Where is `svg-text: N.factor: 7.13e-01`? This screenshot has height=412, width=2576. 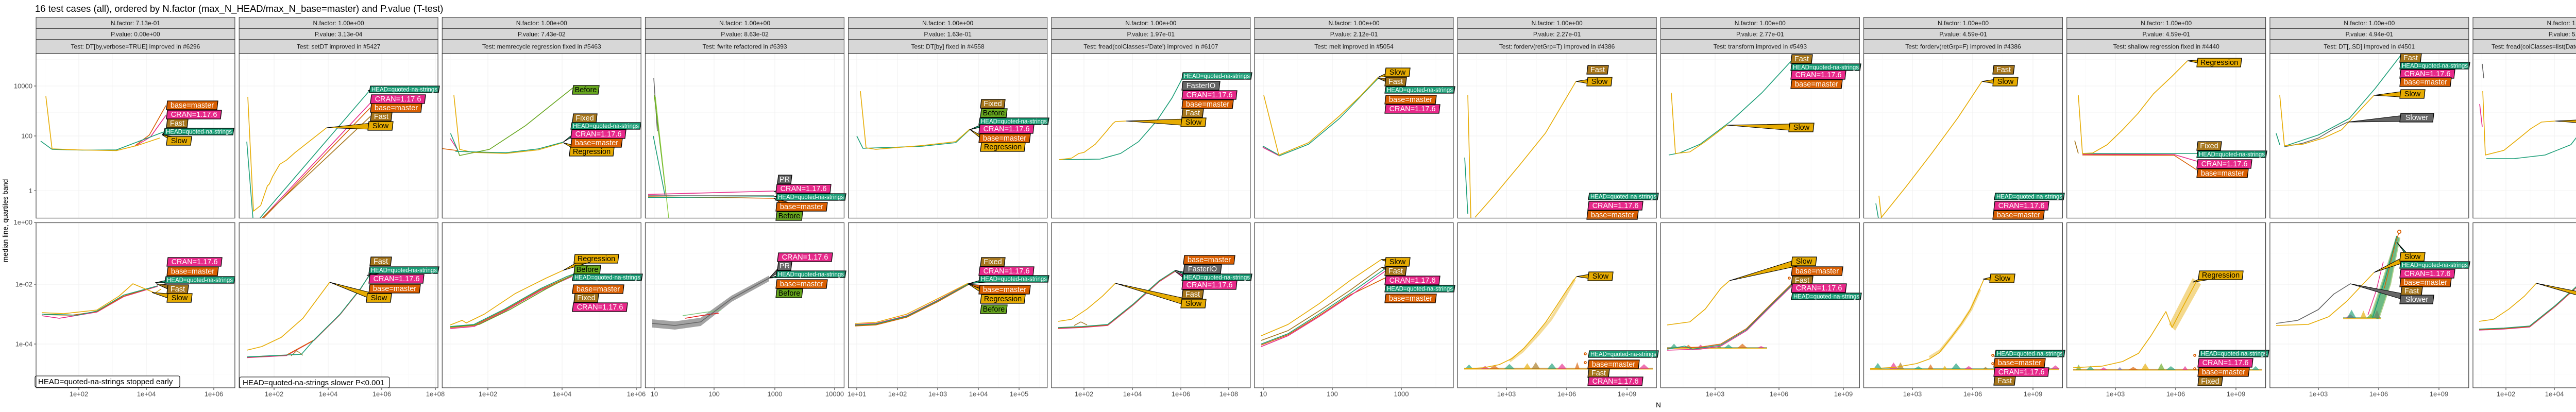
svg-text: N.factor: 7.13e-01 is located at coordinates (135, 24).